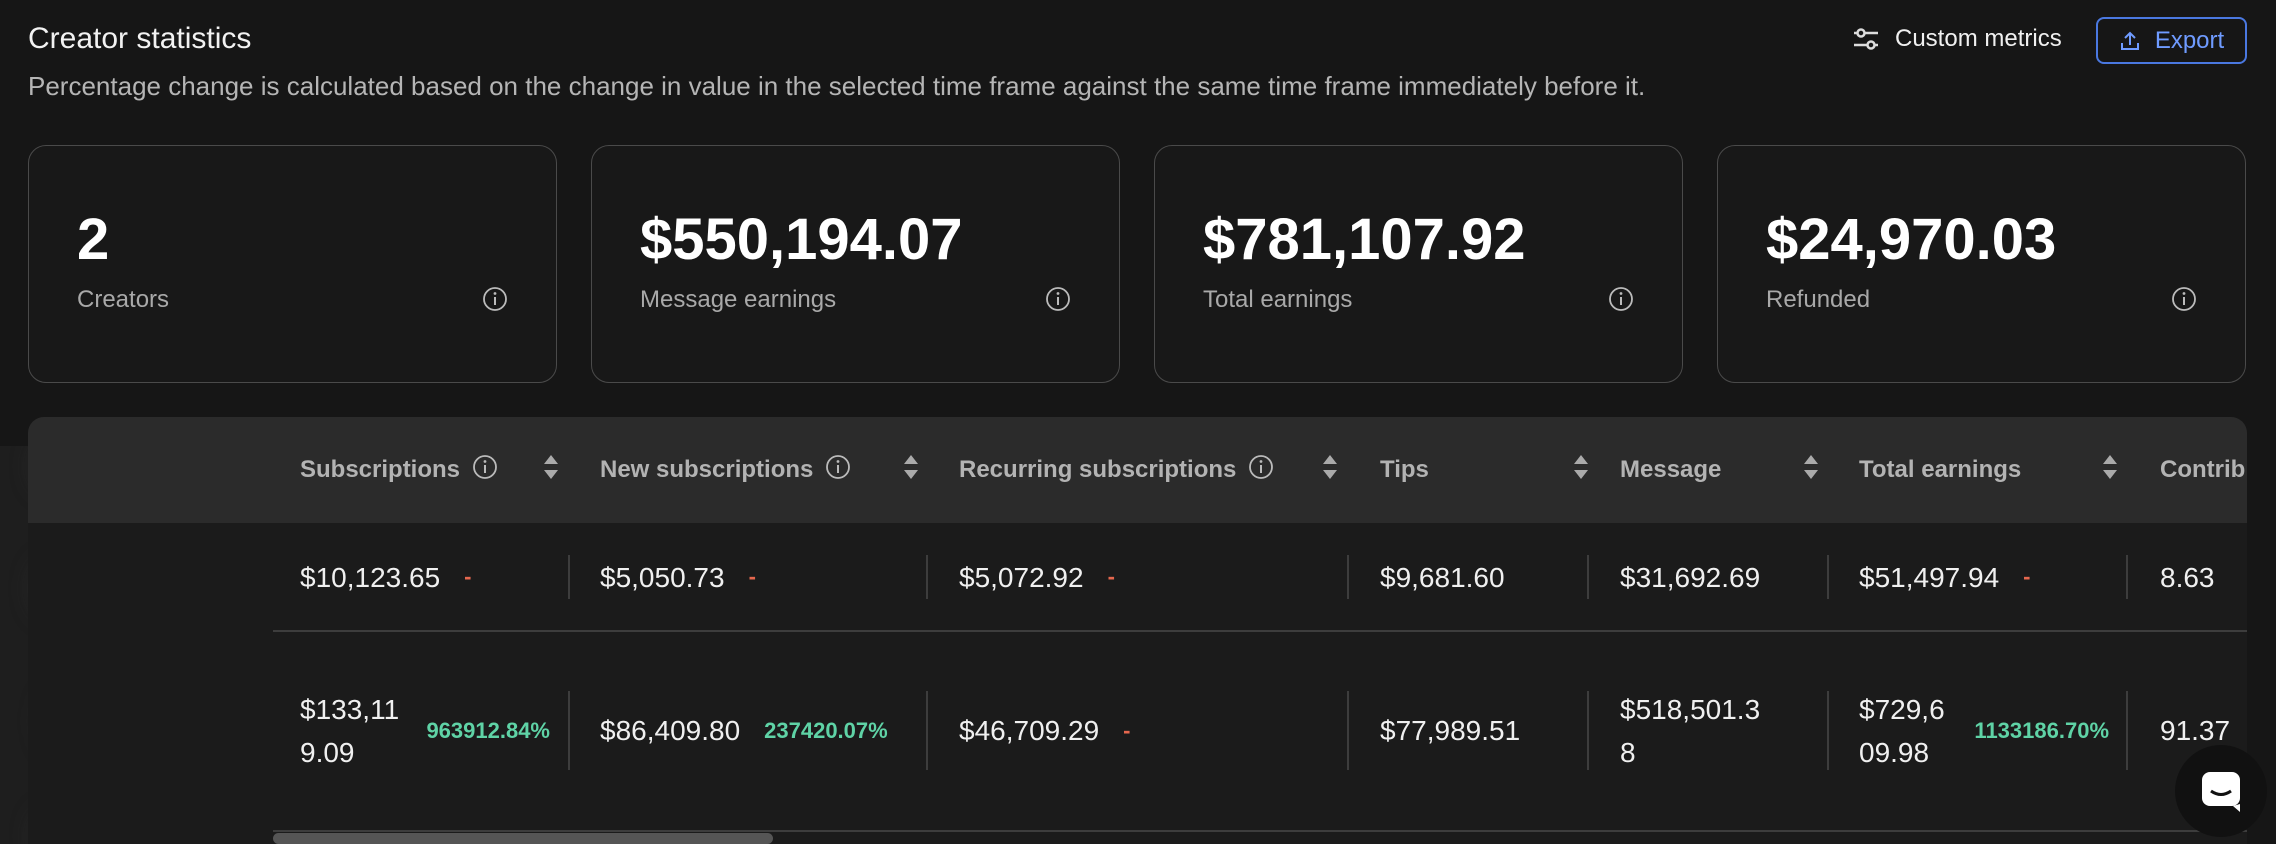 The width and height of the screenshot is (2276, 844). Describe the element at coordinates (707, 469) in the screenshot. I see `column-title: New subscriptions` at that location.